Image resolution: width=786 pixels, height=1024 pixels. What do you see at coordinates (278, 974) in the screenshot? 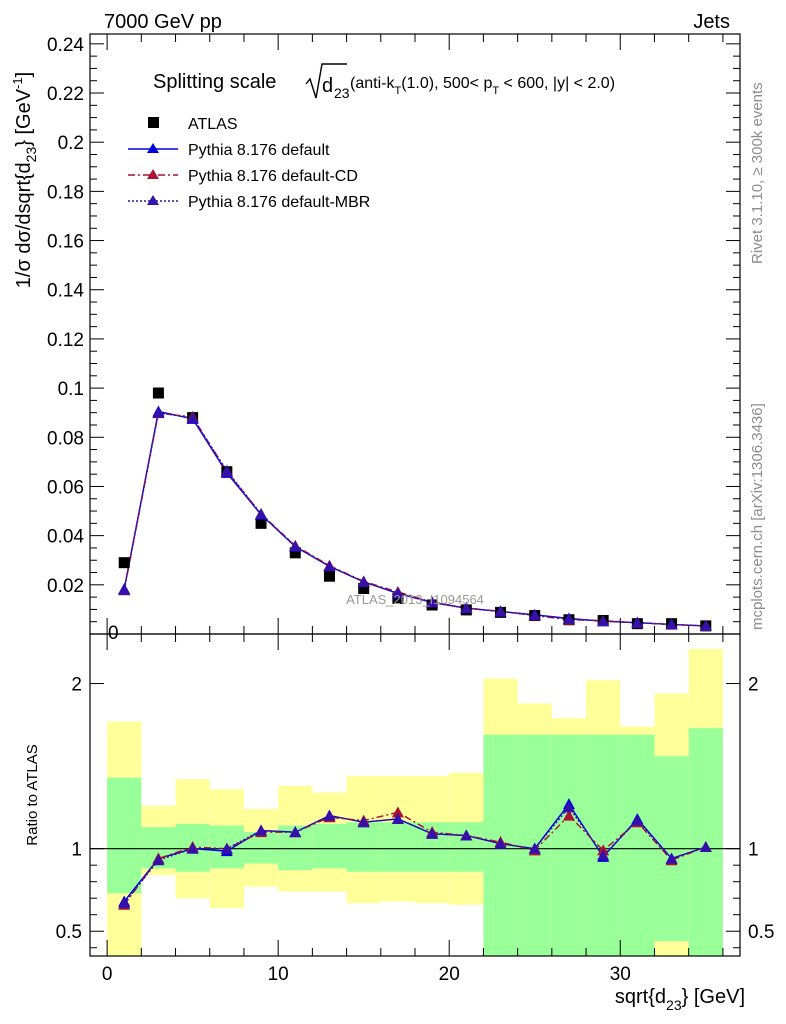
I see `x-tick-label: 10` at bounding box center [278, 974].